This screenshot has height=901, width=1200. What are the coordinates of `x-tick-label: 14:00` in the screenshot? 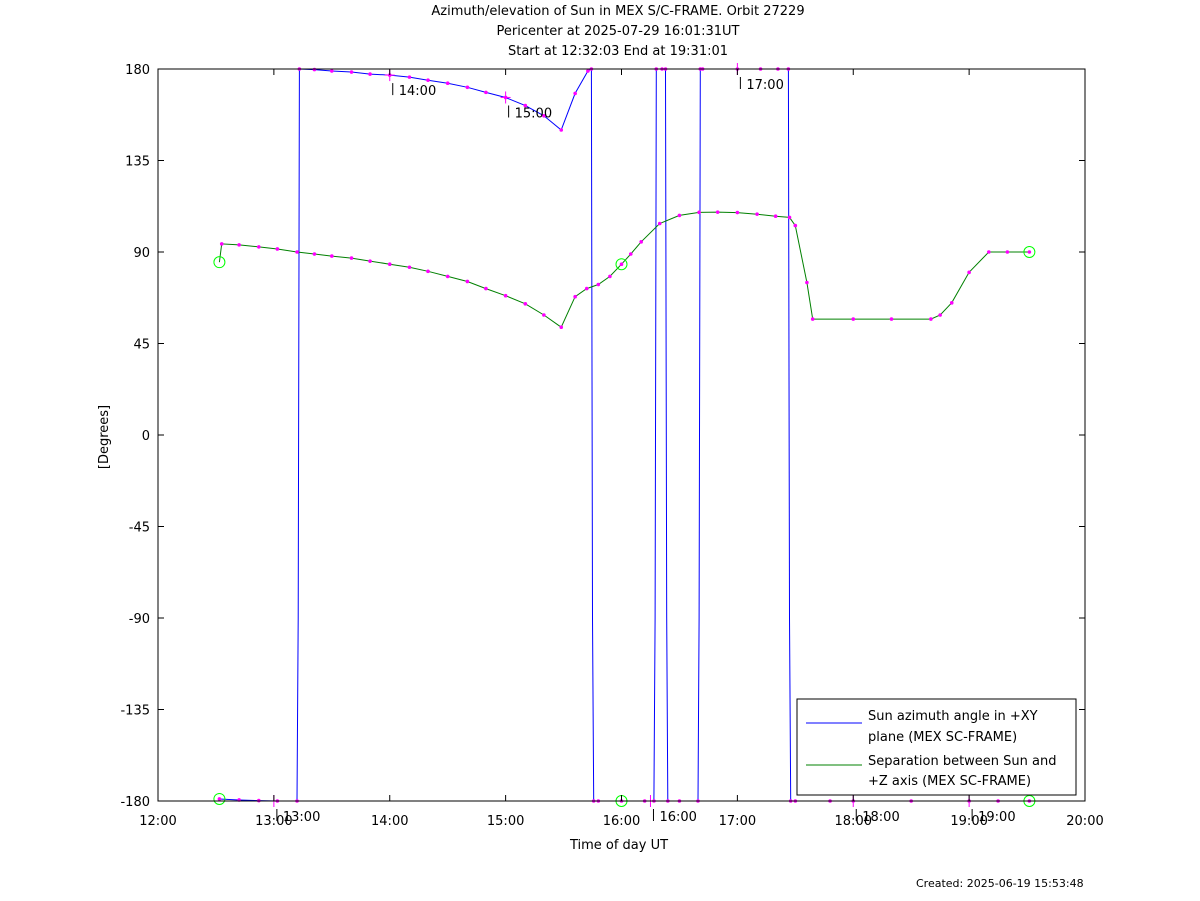 It's located at (389, 821).